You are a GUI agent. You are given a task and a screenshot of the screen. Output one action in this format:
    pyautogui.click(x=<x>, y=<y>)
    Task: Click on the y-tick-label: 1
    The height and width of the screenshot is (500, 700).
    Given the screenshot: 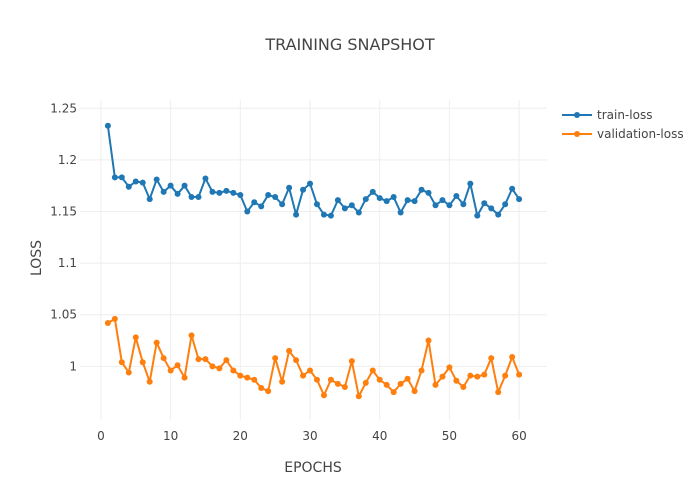 What is the action you would take?
    pyautogui.click(x=73, y=366)
    